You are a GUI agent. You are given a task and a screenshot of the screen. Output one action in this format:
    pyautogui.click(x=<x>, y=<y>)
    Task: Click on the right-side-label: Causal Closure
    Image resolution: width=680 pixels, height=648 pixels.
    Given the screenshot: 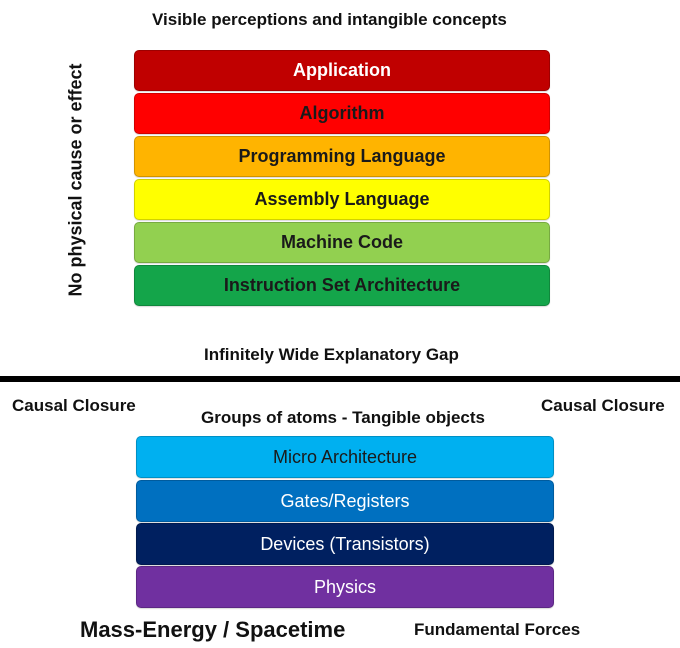 What is the action you would take?
    pyautogui.click(x=603, y=405)
    